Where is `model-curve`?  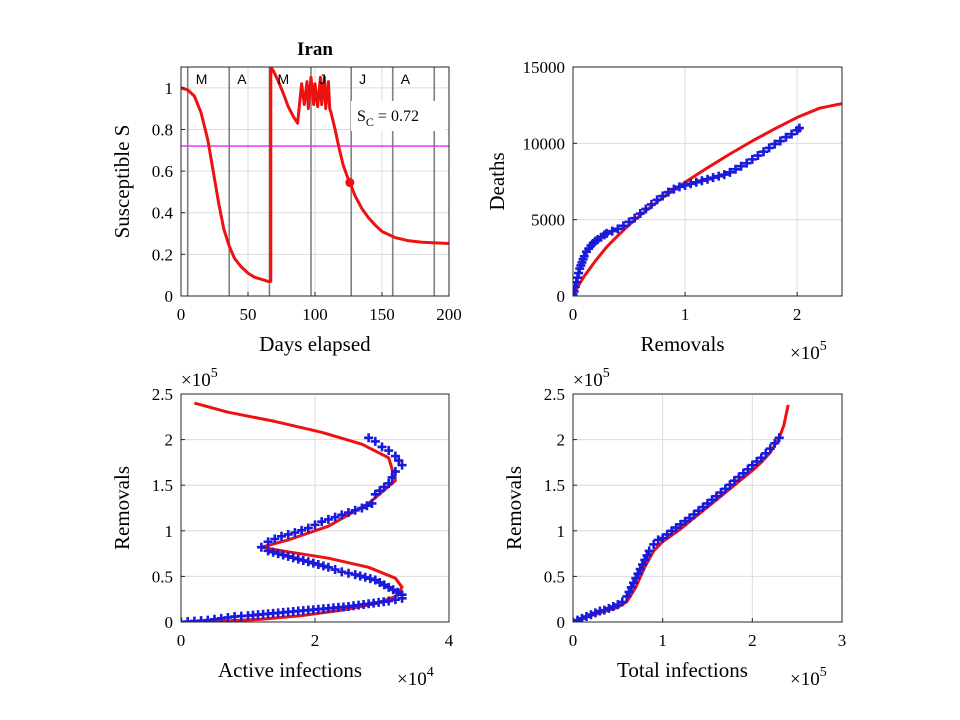 model-curve is located at coordinates (315, 175).